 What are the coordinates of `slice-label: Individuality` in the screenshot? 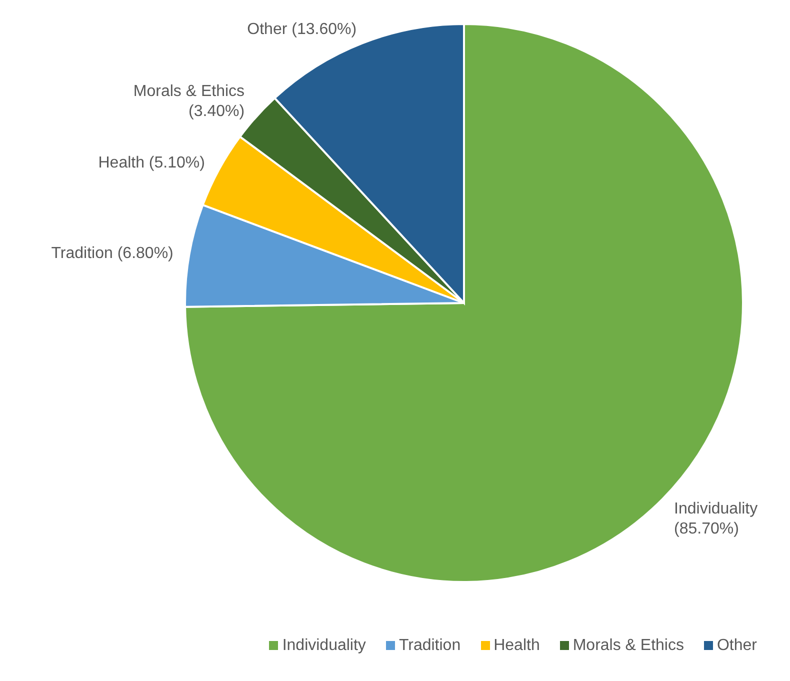 It's located at (716, 509).